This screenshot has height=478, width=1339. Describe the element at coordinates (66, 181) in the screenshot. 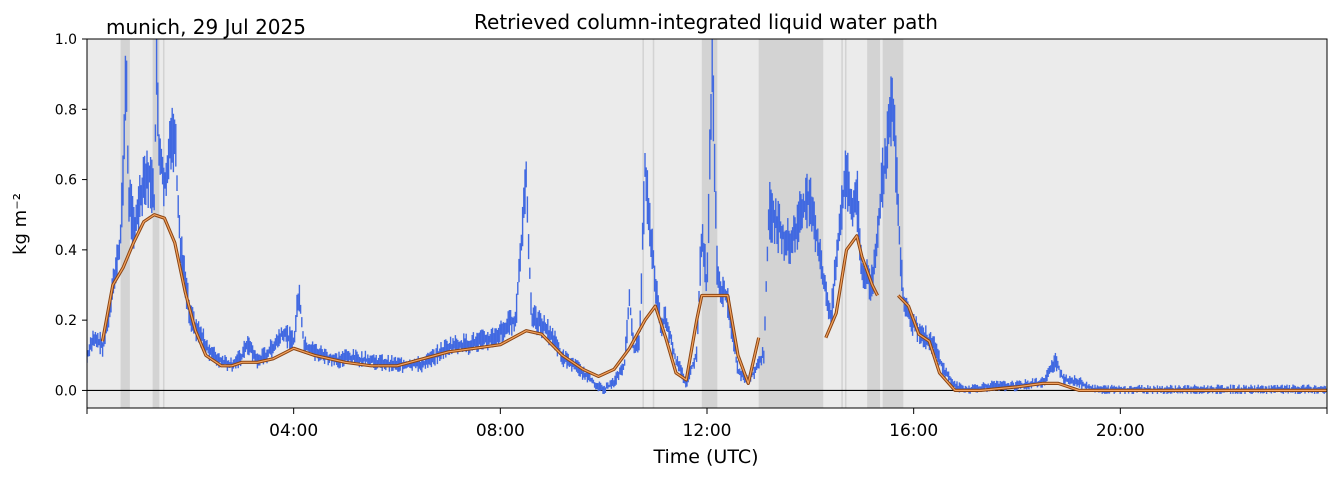

I see `y-tick-label: 0.6` at that location.